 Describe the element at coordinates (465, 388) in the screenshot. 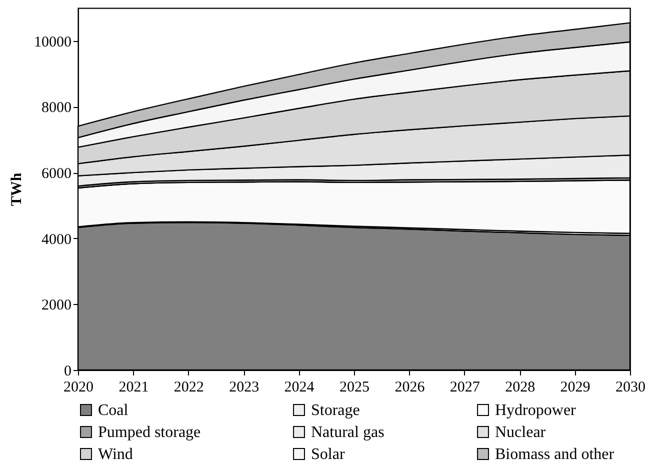

I see `x-tick-label: 2027` at that location.